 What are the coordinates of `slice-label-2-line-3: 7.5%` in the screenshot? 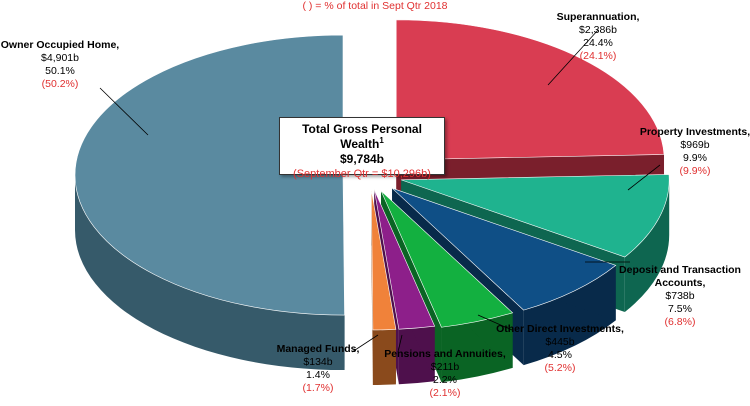 It's located at (680, 309).